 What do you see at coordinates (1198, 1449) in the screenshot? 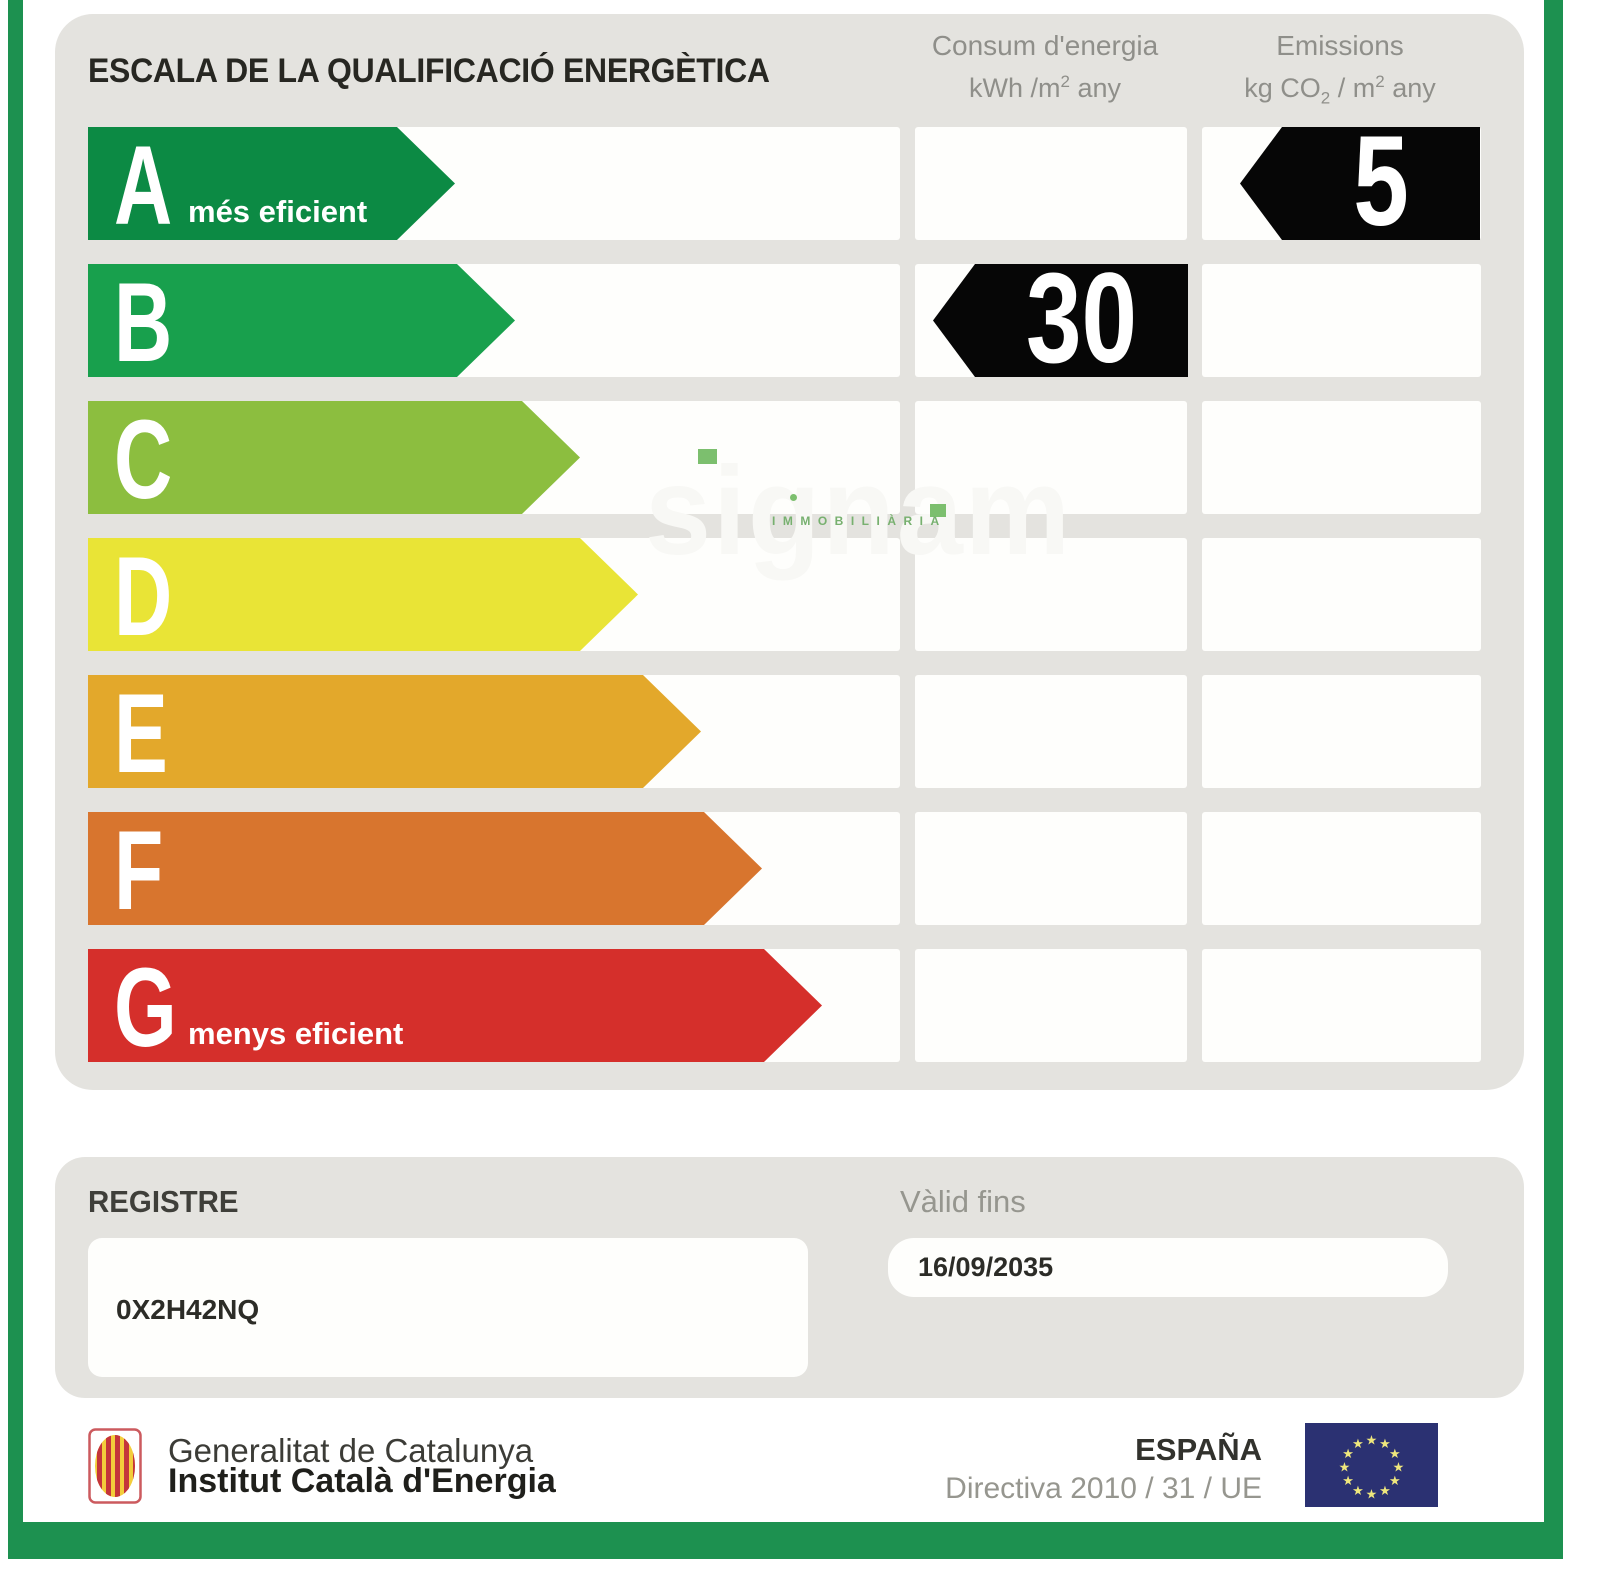
I see `country-label: ESPAÑA` at bounding box center [1198, 1449].